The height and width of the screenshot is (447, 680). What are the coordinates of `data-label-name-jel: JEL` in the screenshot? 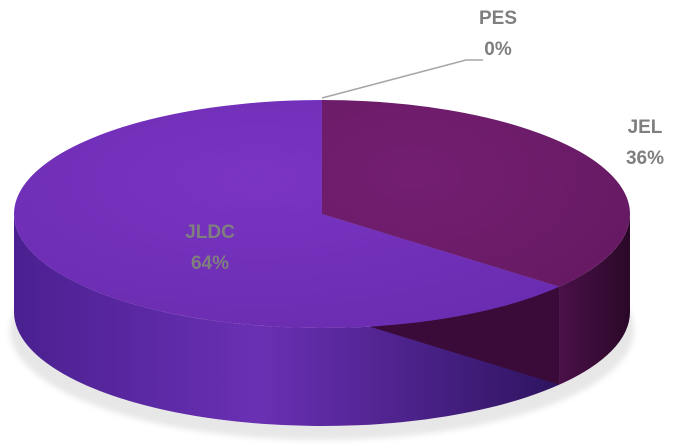 It's located at (645, 127).